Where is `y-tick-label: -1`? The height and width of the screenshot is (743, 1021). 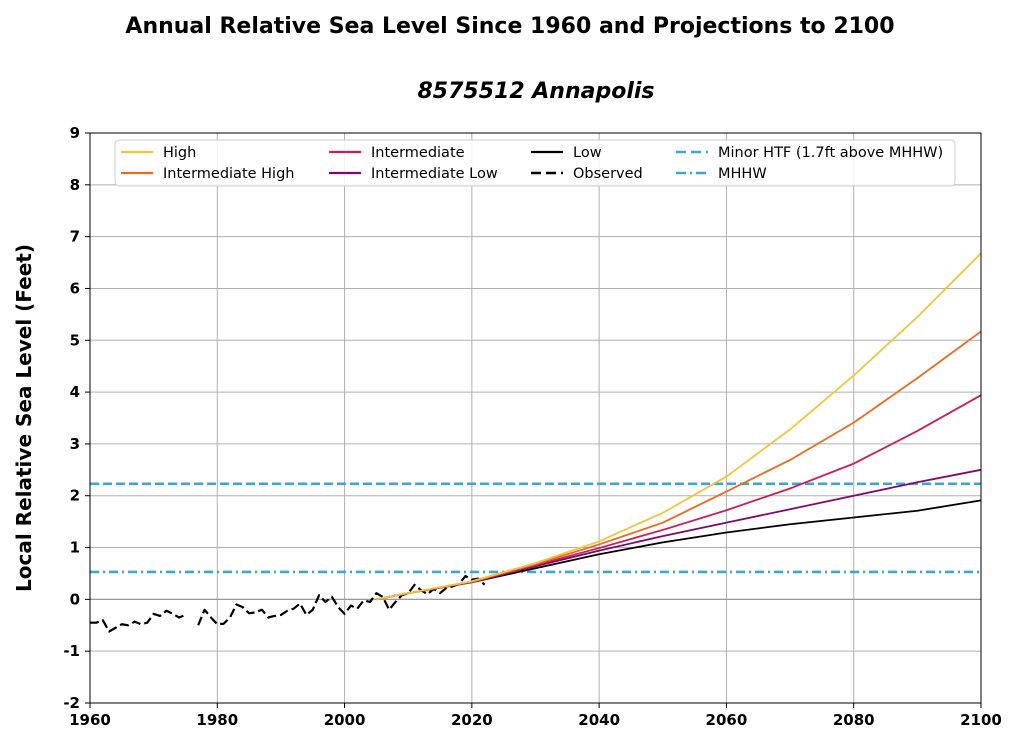
y-tick-label: -1 is located at coordinates (71, 651).